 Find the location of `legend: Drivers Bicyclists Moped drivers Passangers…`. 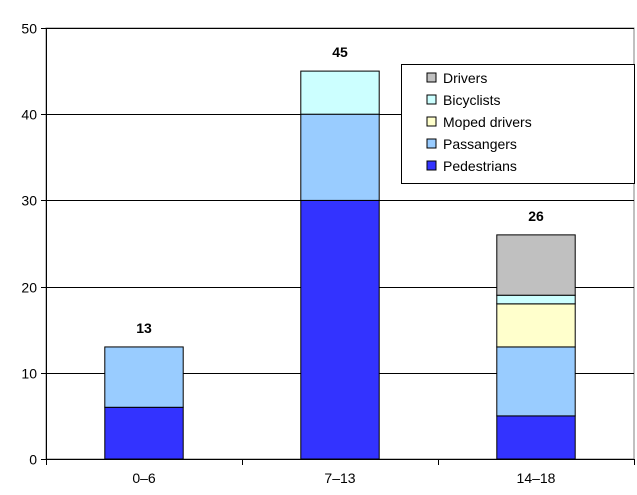

legend: Drivers Bicyclists Moped drivers Passangers… is located at coordinates (518, 124).